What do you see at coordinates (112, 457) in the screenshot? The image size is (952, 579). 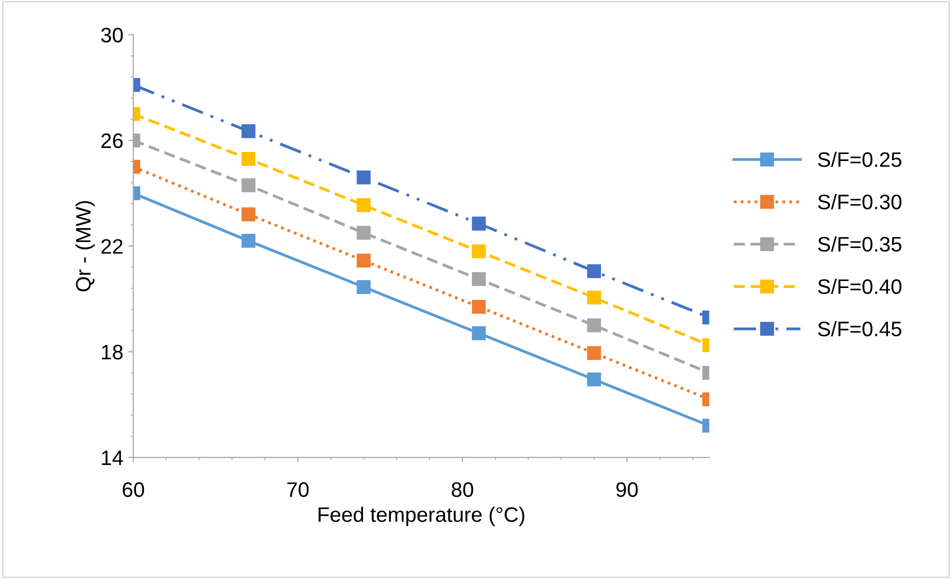 I see `y-tick-label: 14` at bounding box center [112, 457].